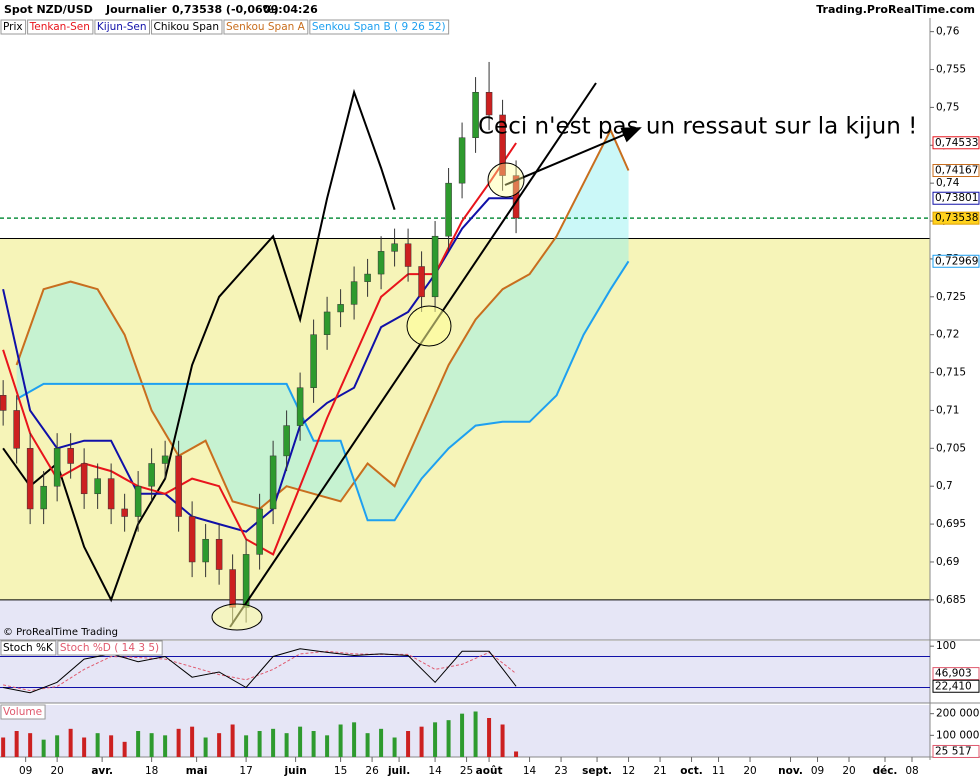 The width and height of the screenshot is (980, 780). I want to click on x-tick-label: 09, so click(25, 771).